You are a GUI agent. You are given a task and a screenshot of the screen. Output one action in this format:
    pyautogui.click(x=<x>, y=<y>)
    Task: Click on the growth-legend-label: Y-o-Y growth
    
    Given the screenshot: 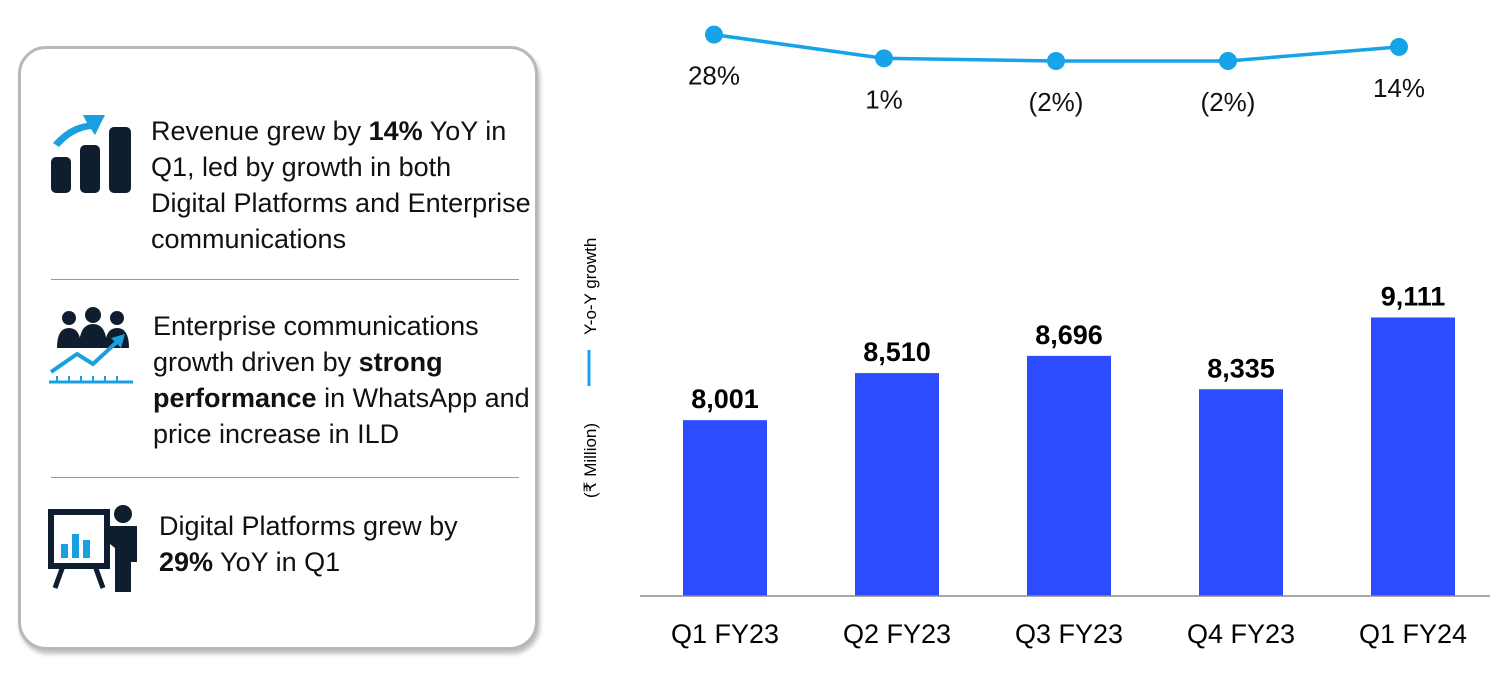 What is the action you would take?
    pyautogui.click(x=590, y=286)
    